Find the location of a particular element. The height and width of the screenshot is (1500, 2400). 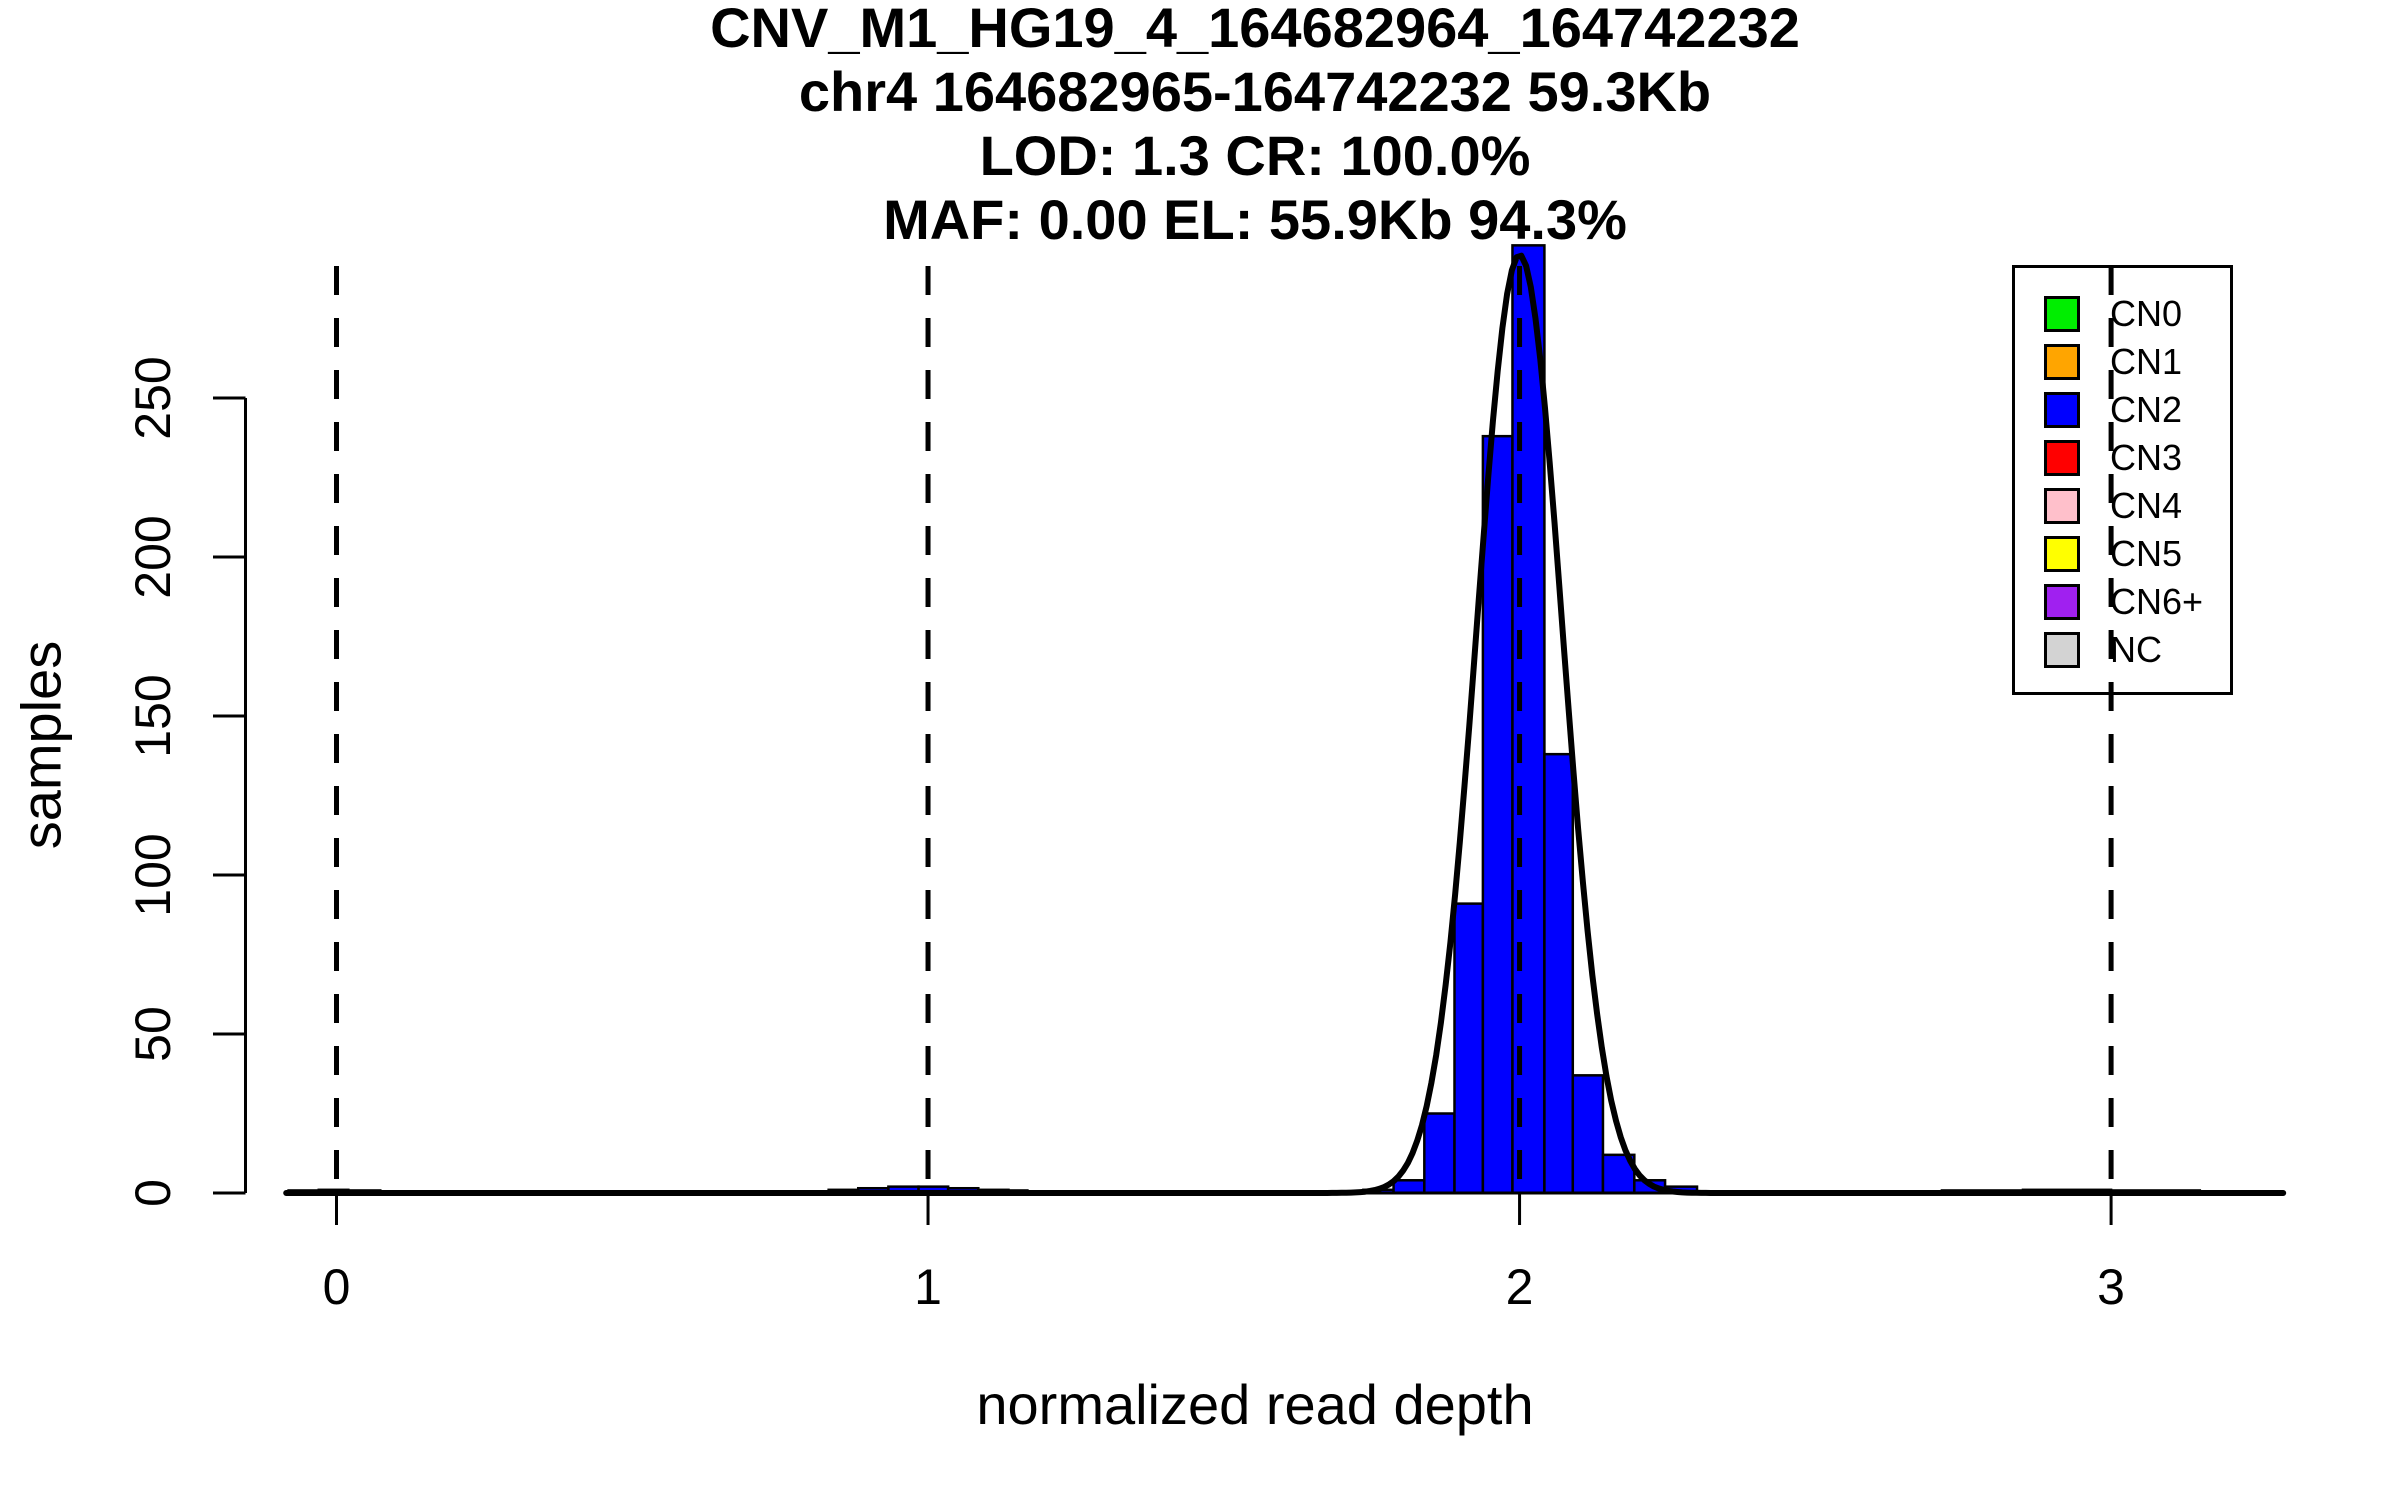

legend: CN0 CN1 CN2 CN3 CN4 CN5 CN6+ NC is located at coordinates (2122, 480).